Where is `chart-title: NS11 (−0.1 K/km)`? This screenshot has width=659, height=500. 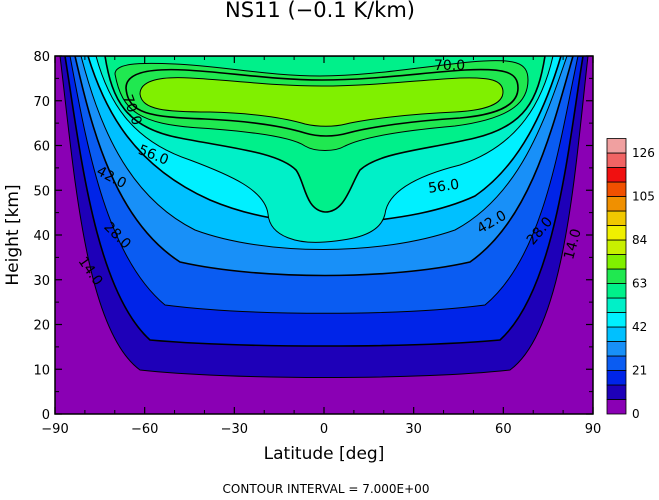 chart-title: NS11 (−0.1 K/km) is located at coordinates (320, 11).